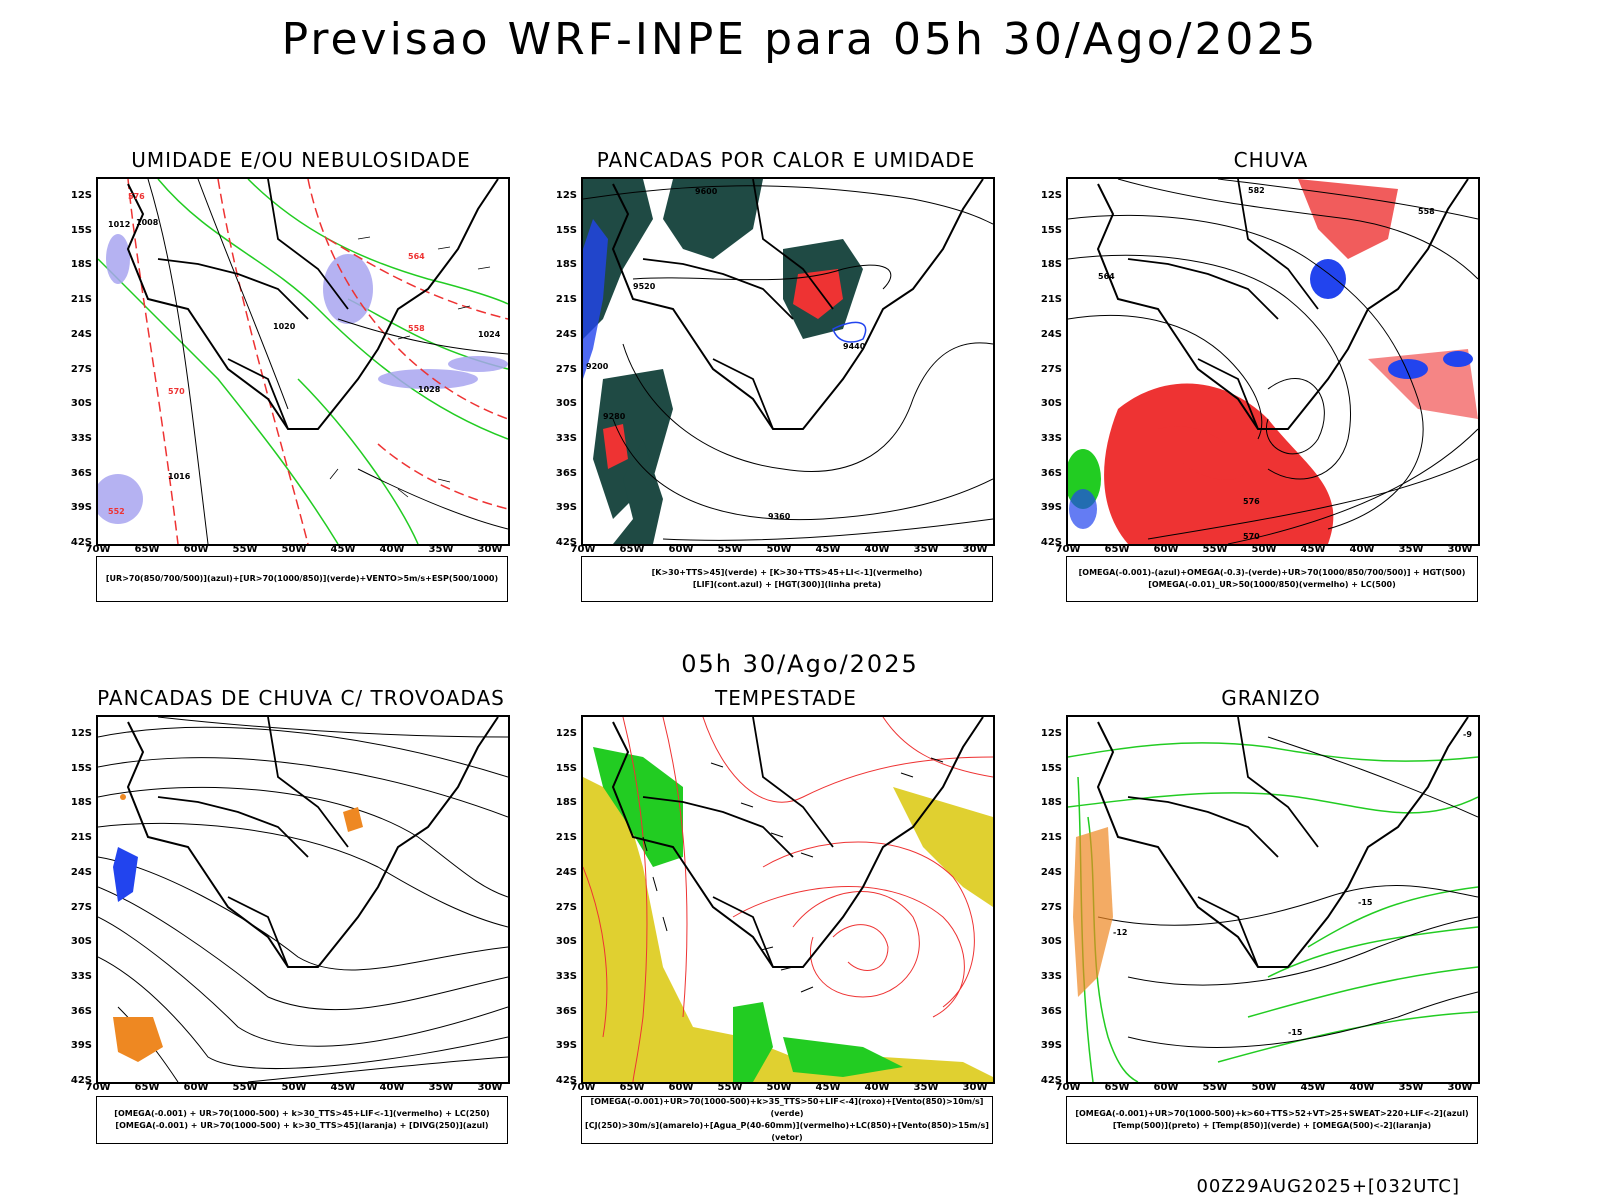  What do you see at coordinates (312, 842) in the screenshot?
I see `coastline` at bounding box center [312, 842].